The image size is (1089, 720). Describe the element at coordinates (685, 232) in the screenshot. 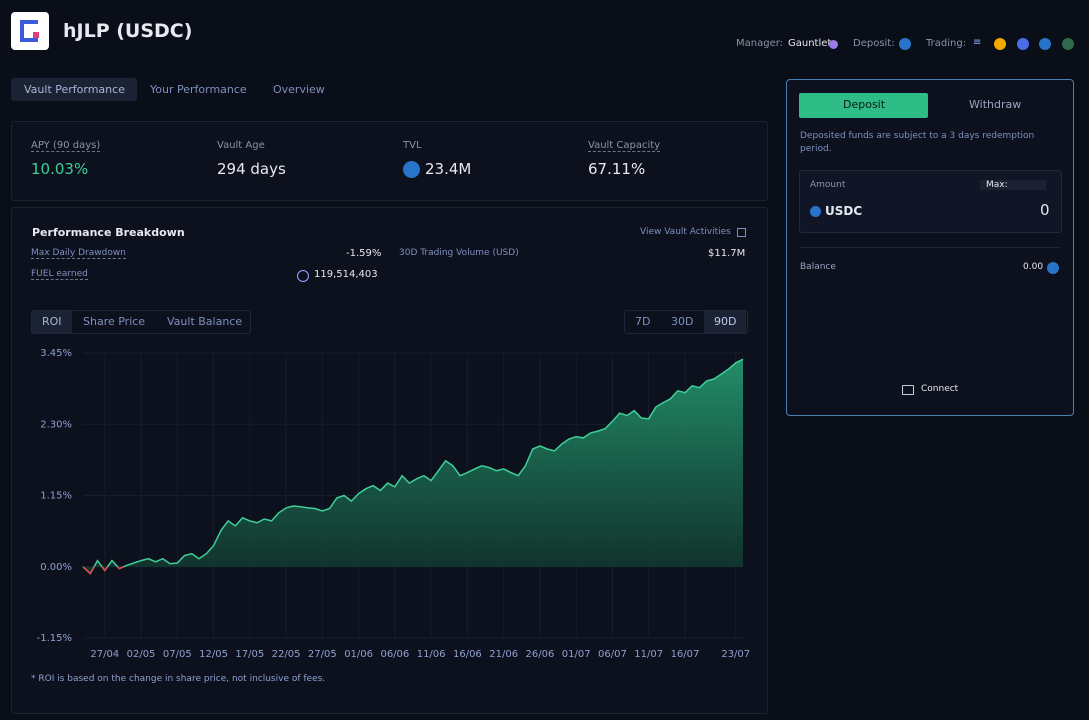

I see `activities-link: View Vault Activities` at that location.